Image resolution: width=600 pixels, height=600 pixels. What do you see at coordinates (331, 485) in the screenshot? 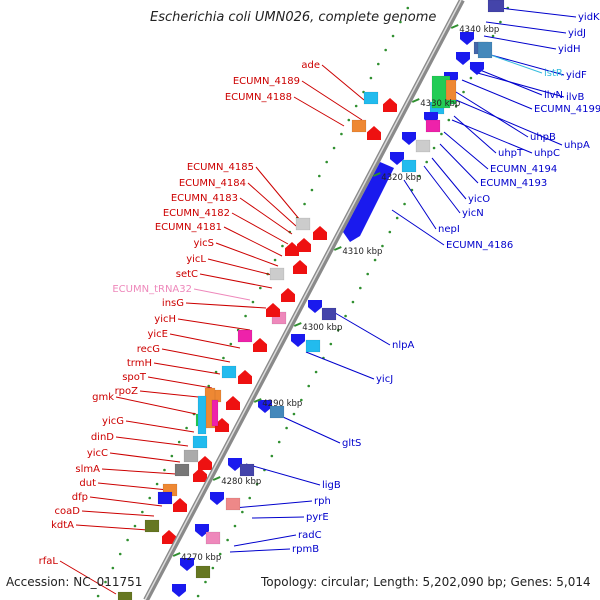
I see `gene-label-ligb: ligB` at bounding box center [331, 485].